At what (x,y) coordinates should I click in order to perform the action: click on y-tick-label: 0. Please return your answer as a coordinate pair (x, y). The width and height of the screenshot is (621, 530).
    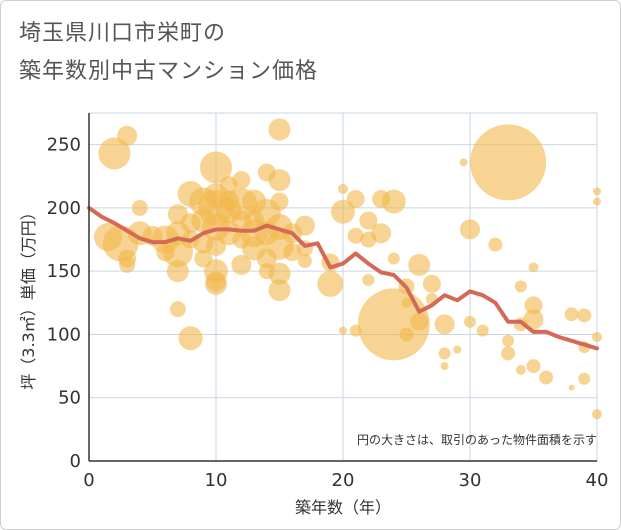
    Looking at the image, I should click on (75, 461).